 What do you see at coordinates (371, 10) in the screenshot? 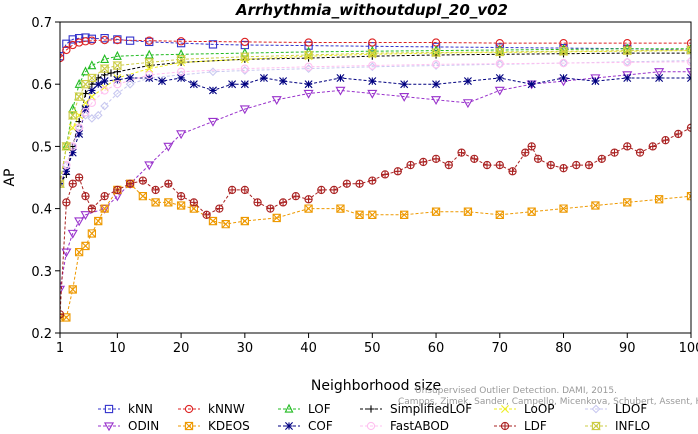
I see `chart-title: Arrhythmia_withoutdupl_20_v02` at bounding box center [371, 10].